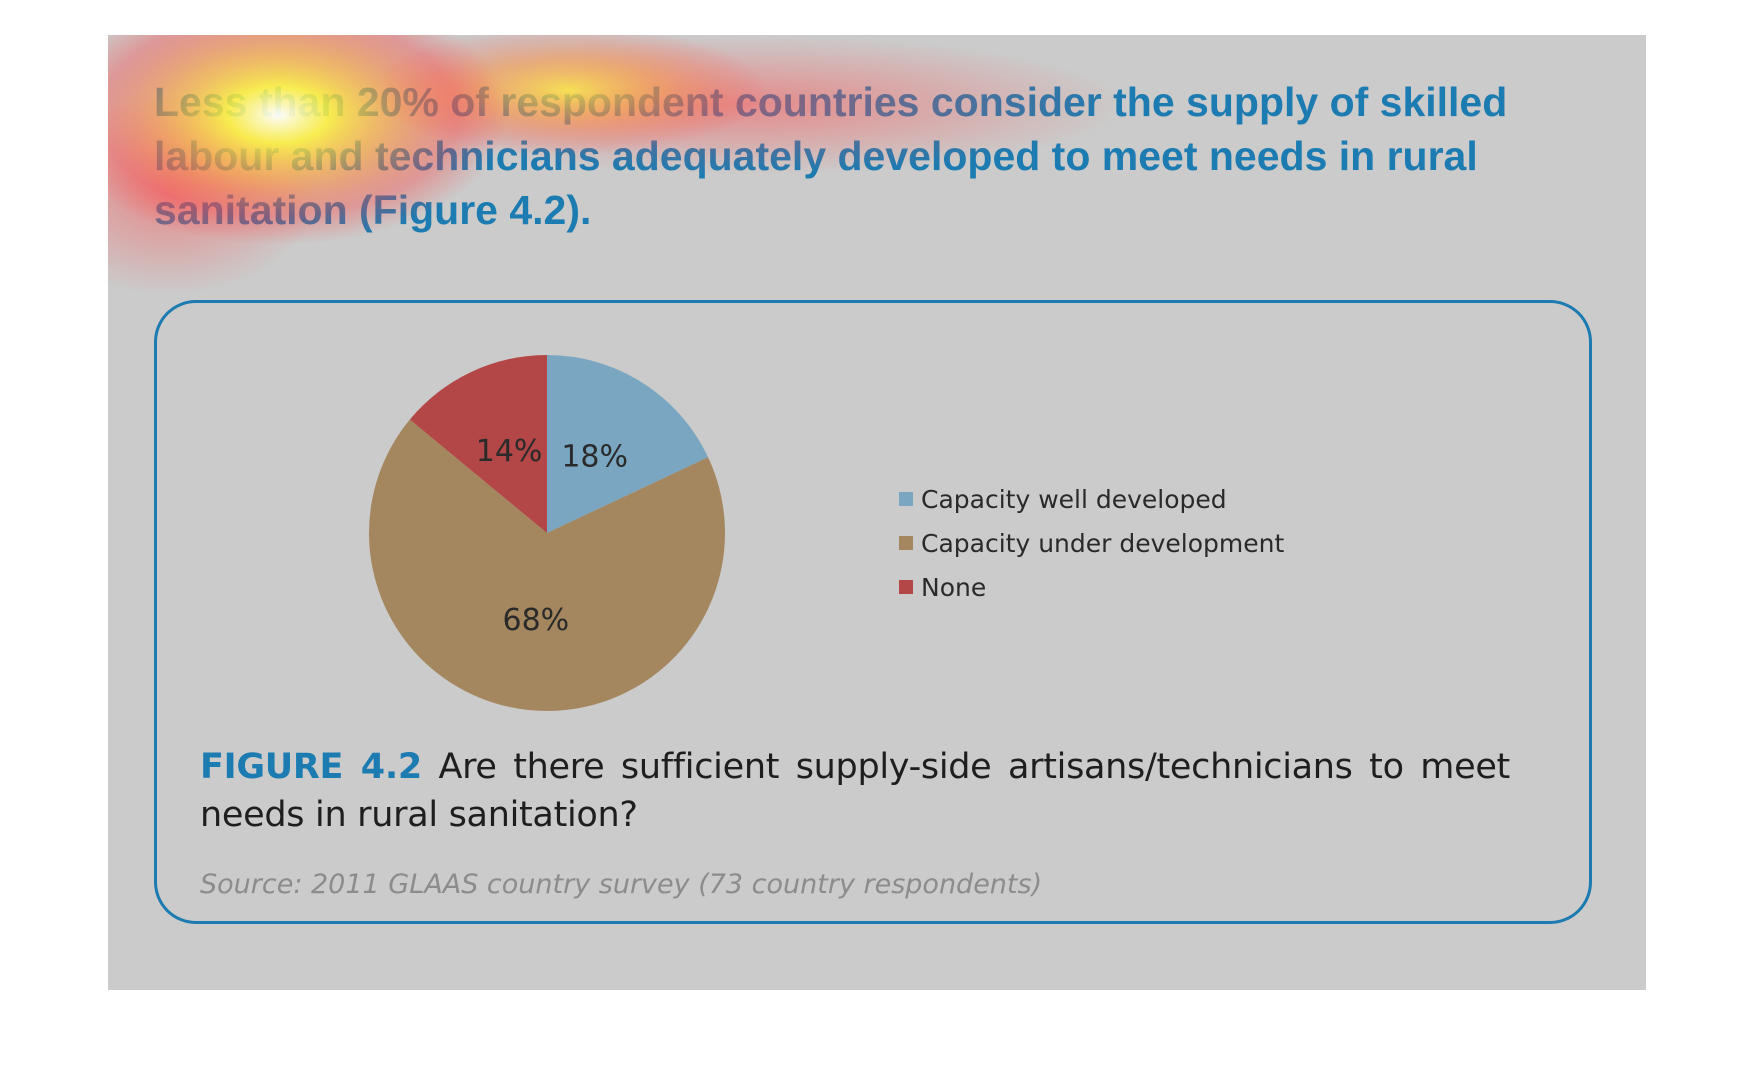 The image size is (1750, 1082). Describe the element at coordinates (1074, 499) in the screenshot. I see `legend-label: Capacity well developed` at that location.